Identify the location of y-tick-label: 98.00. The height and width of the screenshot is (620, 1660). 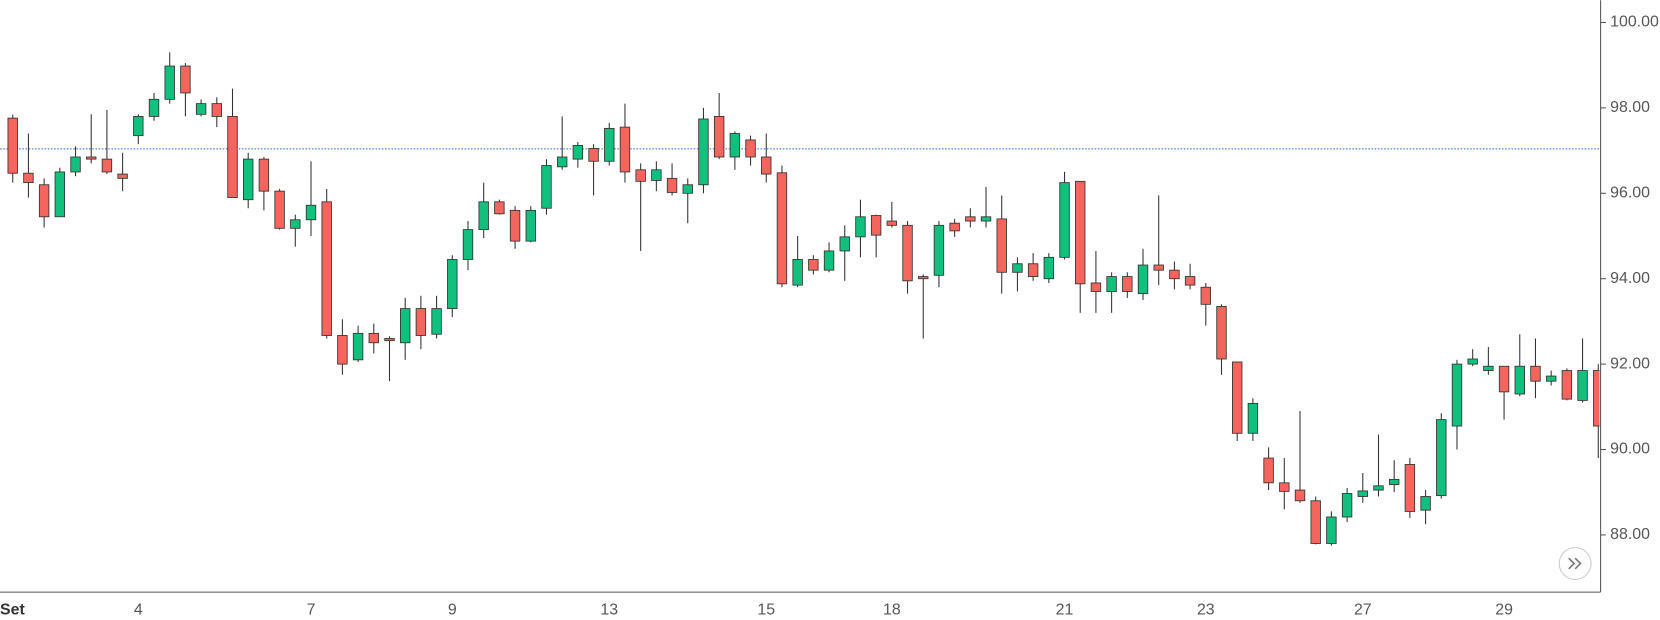
(1630, 107).